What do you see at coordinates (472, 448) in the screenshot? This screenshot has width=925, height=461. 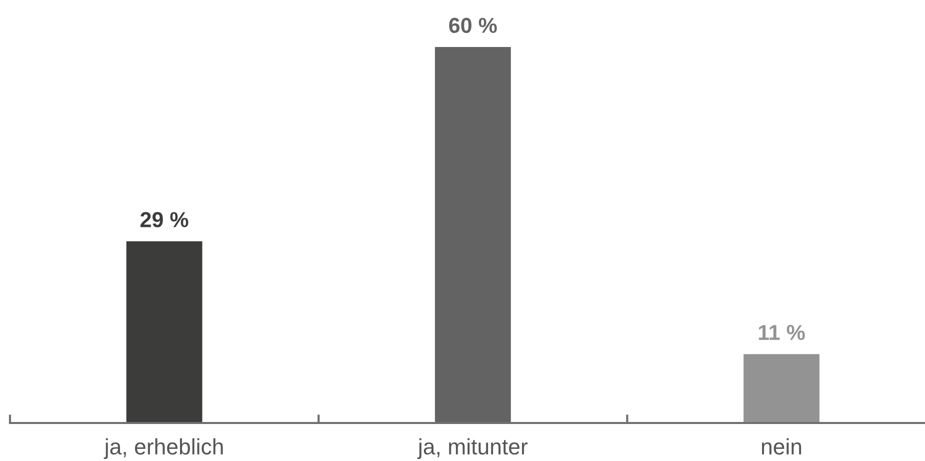 I see `x-tick-label: ja, mitunter` at bounding box center [472, 448].